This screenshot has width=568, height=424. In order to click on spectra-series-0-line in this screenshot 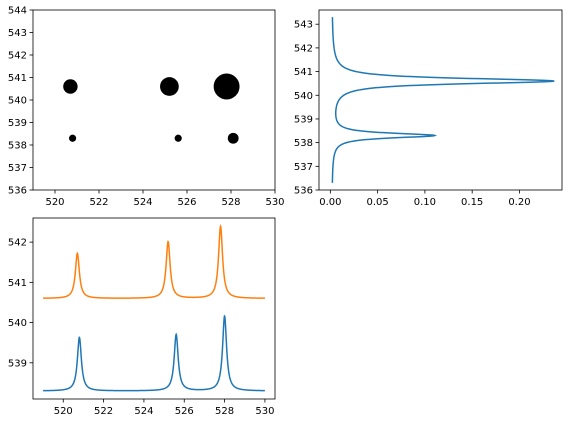, I will do `click(154, 353)`.